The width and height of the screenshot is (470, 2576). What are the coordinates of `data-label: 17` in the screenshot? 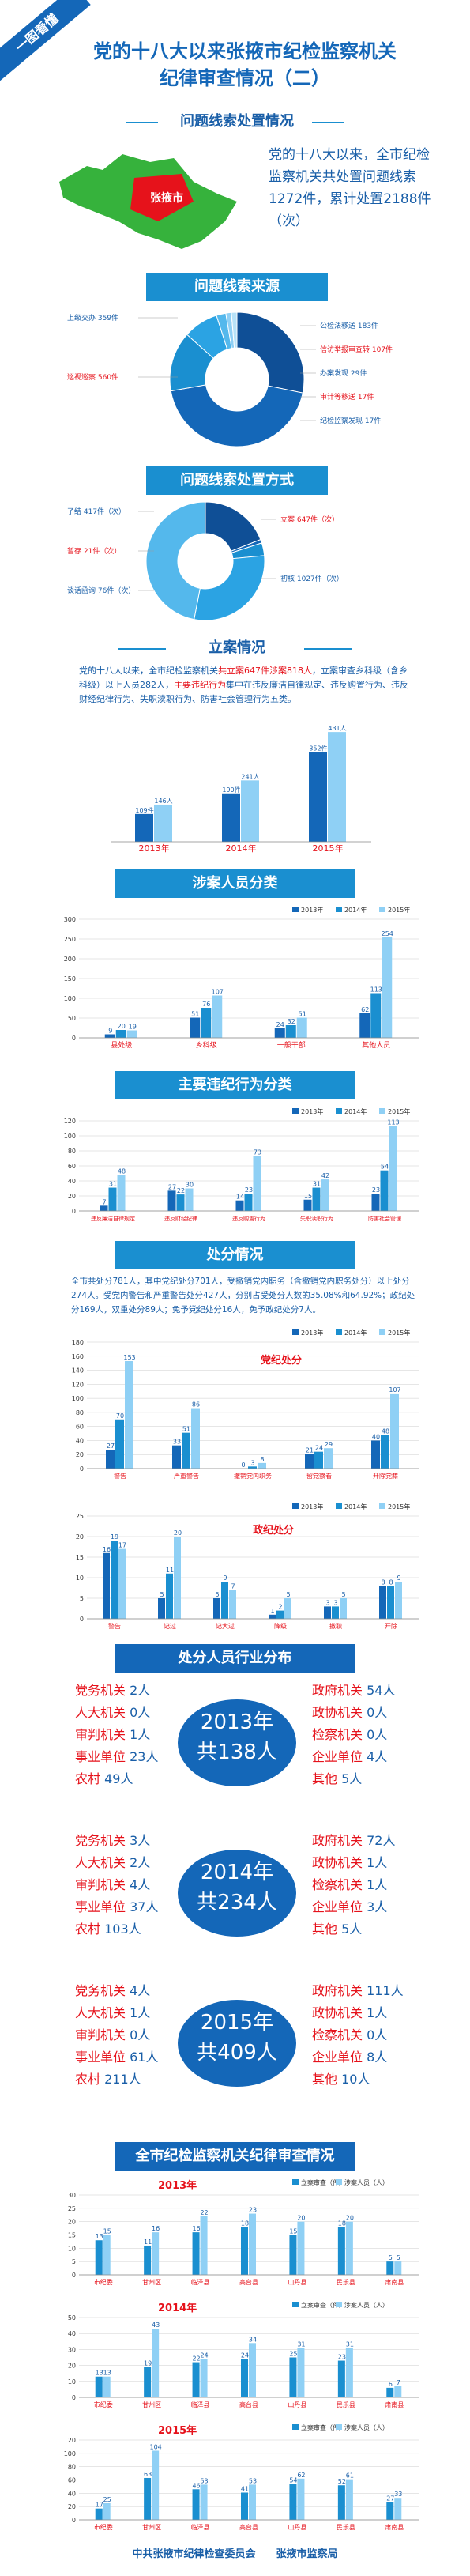 It's located at (99, 2505).